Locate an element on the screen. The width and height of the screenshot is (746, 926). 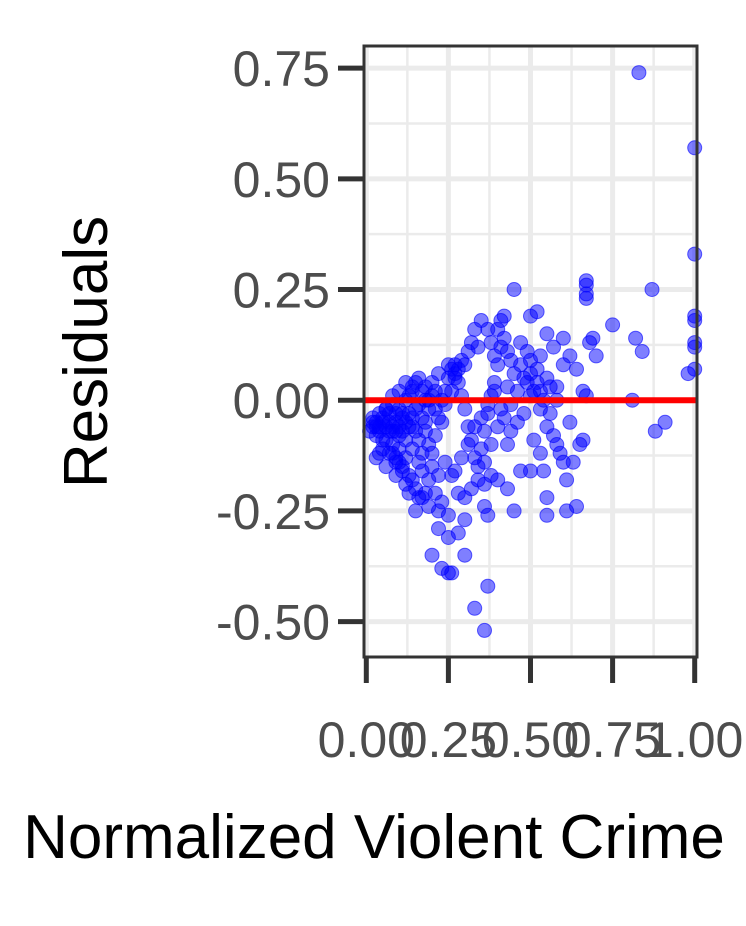
y-tick-label: -0.50 is located at coordinates (273, 623).